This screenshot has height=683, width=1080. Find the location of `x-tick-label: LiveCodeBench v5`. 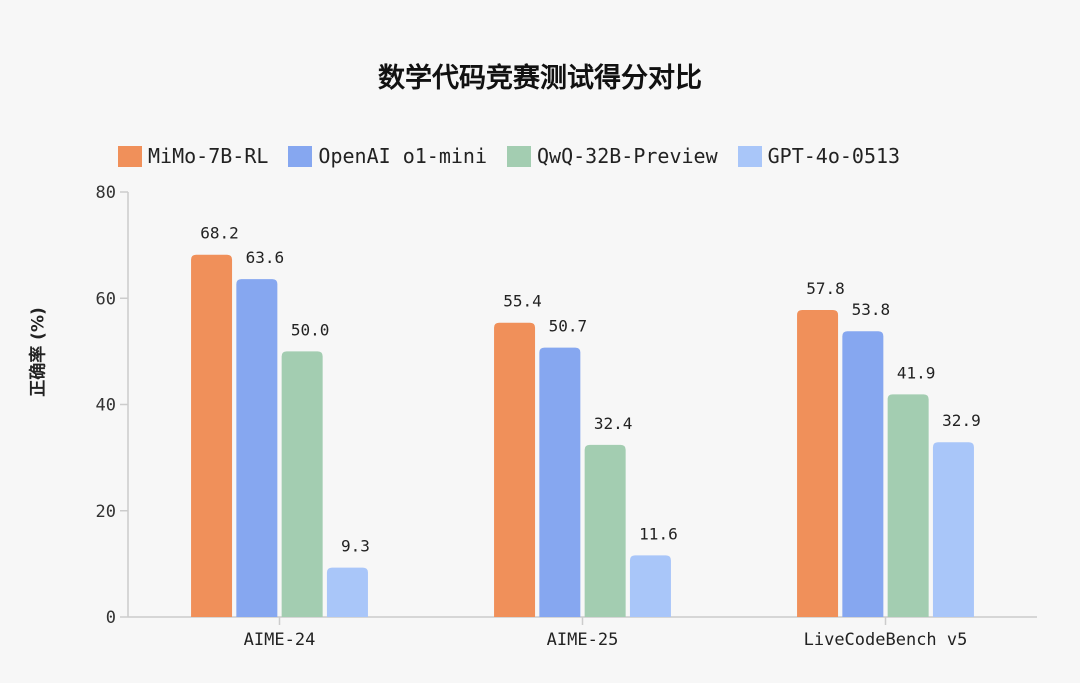

x-tick-label: LiveCodeBench v5 is located at coordinates (886, 640).